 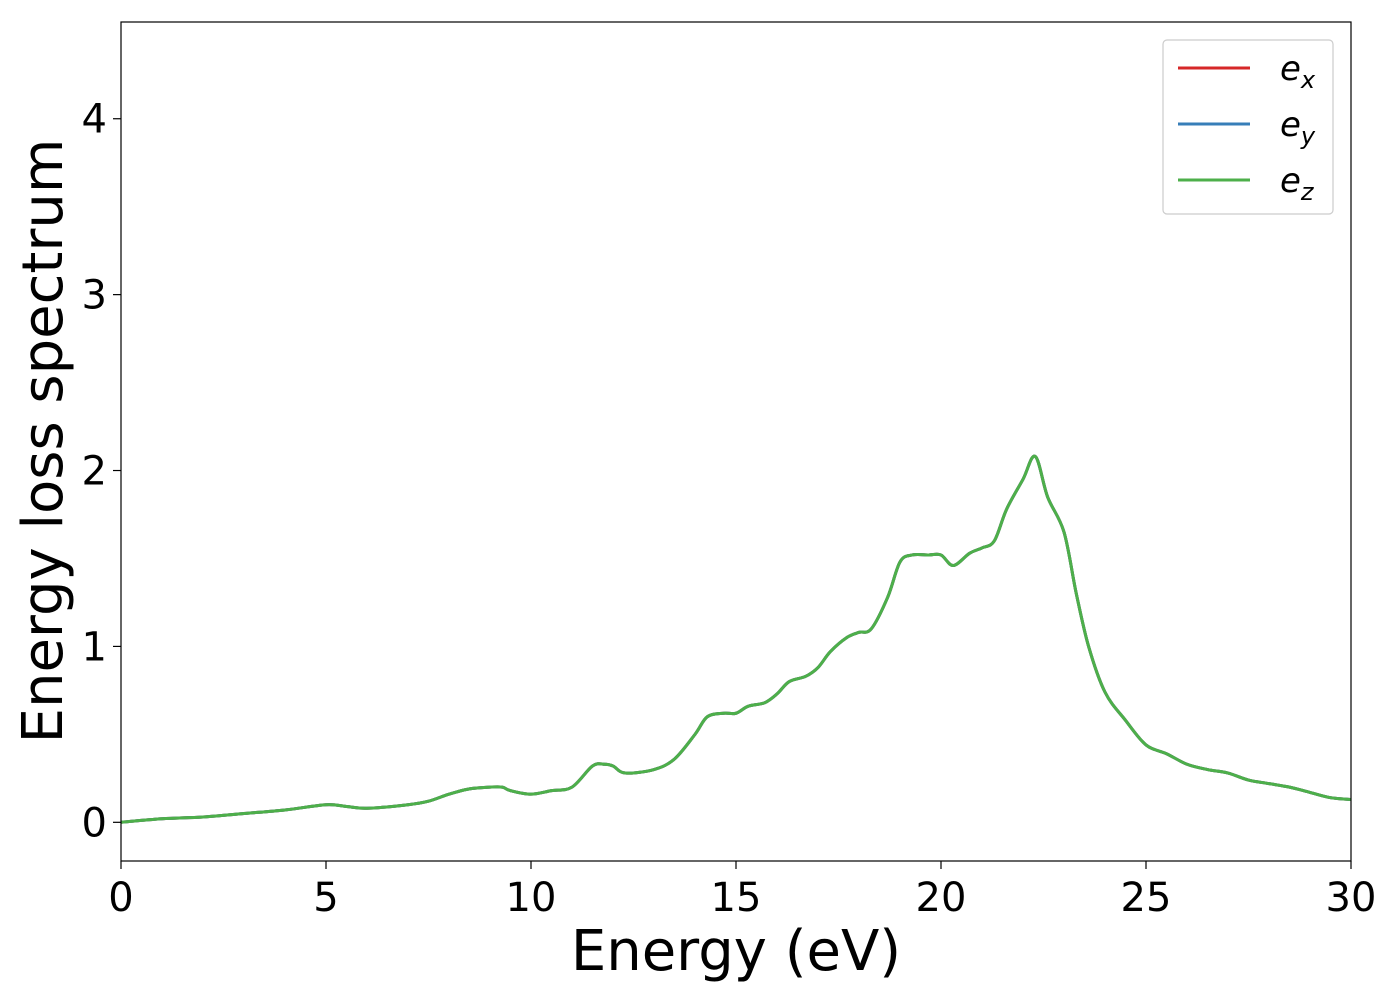 I want to click on y-axis-title: Energy loss spectrum, so click(x=43, y=441).